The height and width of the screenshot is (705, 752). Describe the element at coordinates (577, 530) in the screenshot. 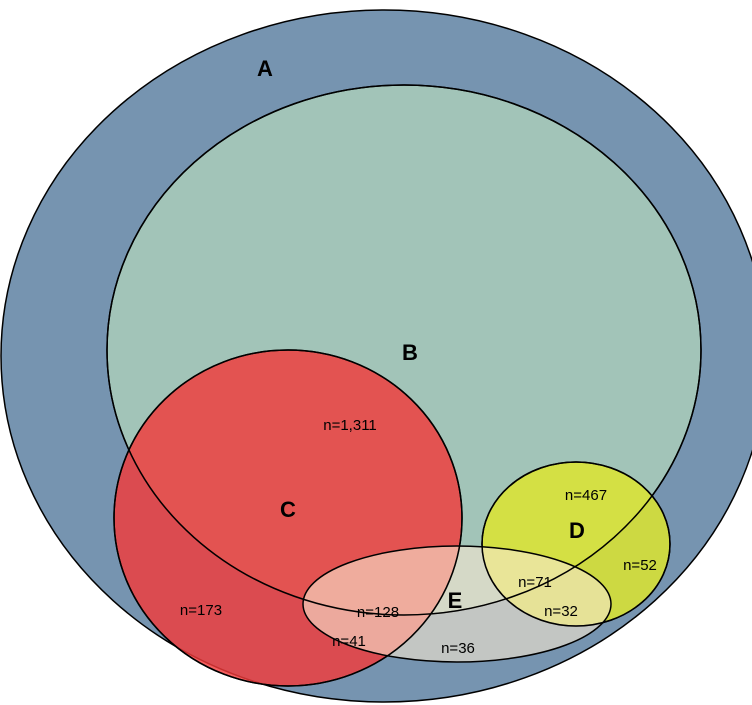

I see `set-d-label: D` at that location.